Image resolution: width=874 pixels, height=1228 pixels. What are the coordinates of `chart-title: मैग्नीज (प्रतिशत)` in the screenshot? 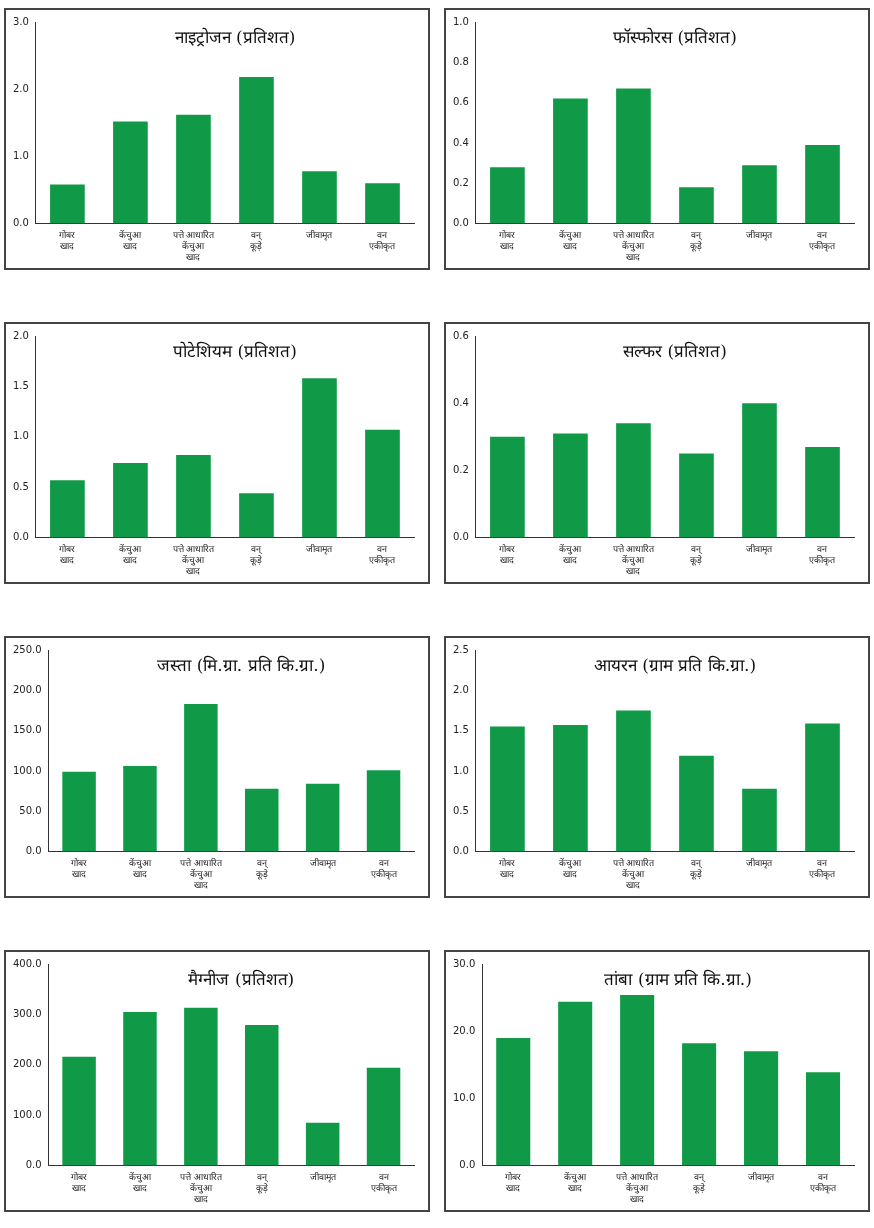 It's located at (241, 978).